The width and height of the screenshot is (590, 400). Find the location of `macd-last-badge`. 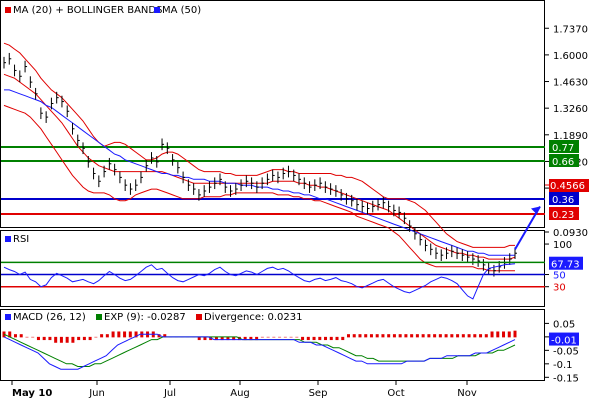

macd-last-badge is located at coordinates (564, 339).